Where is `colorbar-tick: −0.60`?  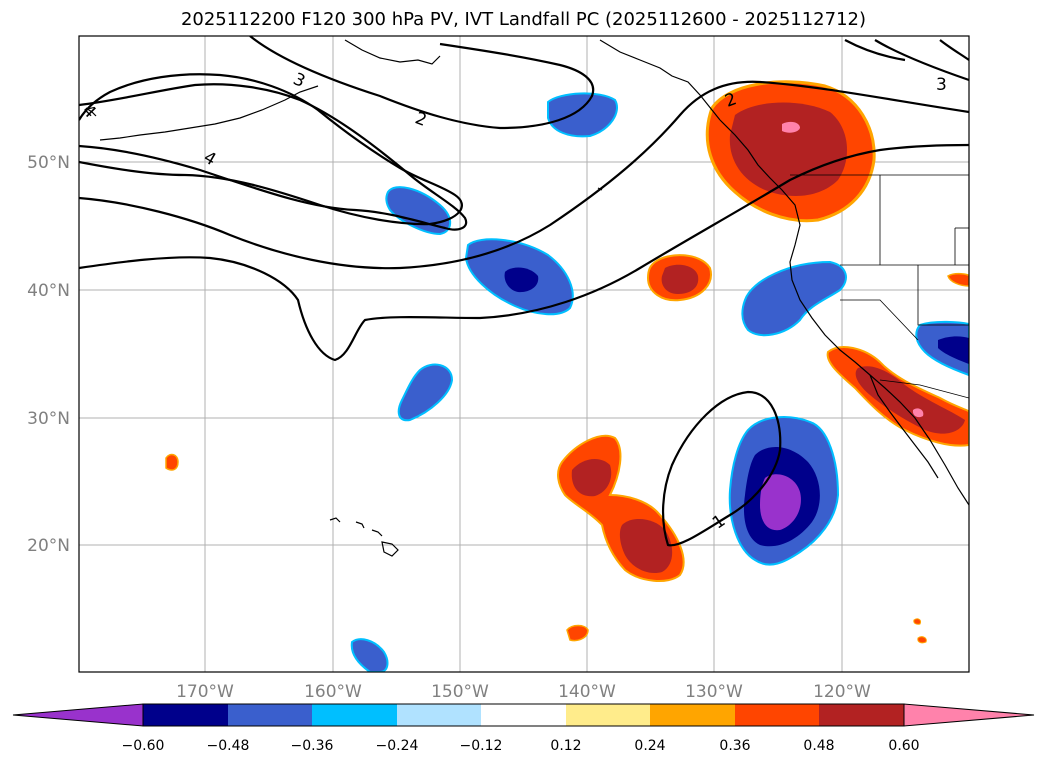
colorbar-tick: −0.60 is located at coordinates (143, 746).